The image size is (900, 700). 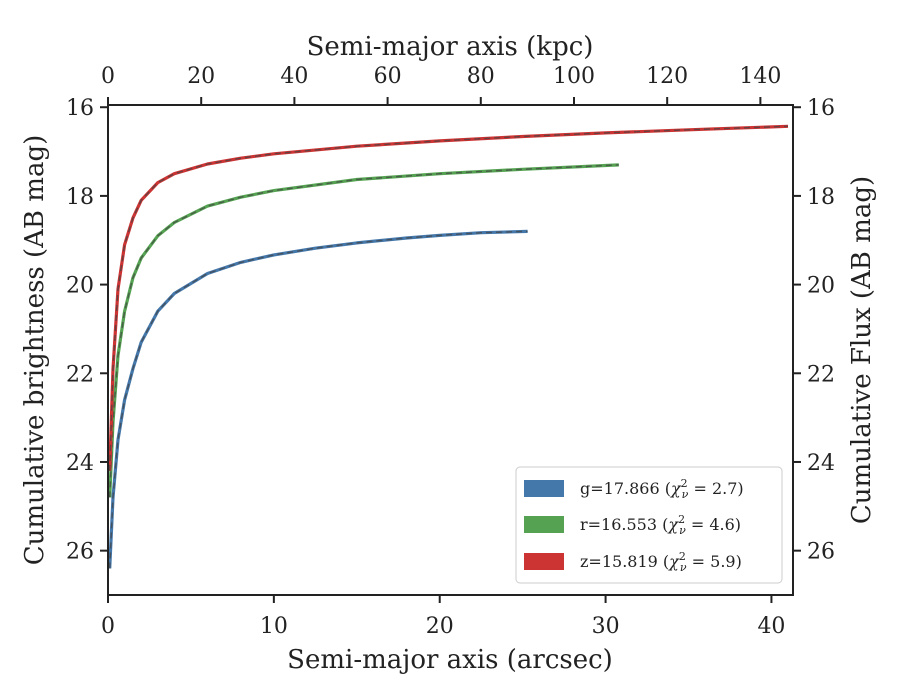 I want to click on x-tick-label: 40, so click(x=771, y=626).